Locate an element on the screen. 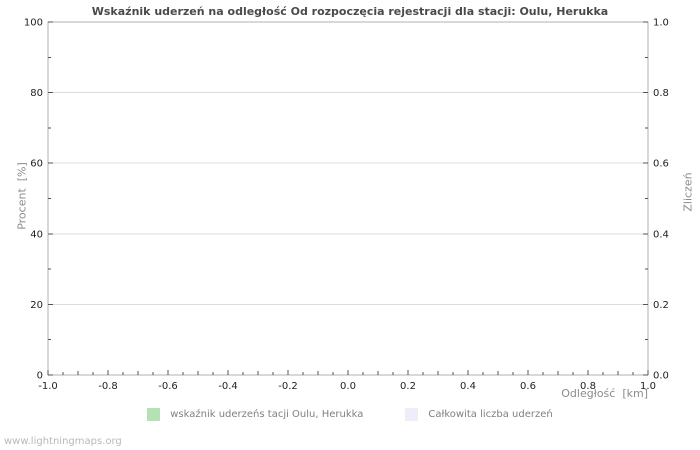 This screenshot has height=450, width=700. svg-text: -1.0 is located at coordinates (48, 386).